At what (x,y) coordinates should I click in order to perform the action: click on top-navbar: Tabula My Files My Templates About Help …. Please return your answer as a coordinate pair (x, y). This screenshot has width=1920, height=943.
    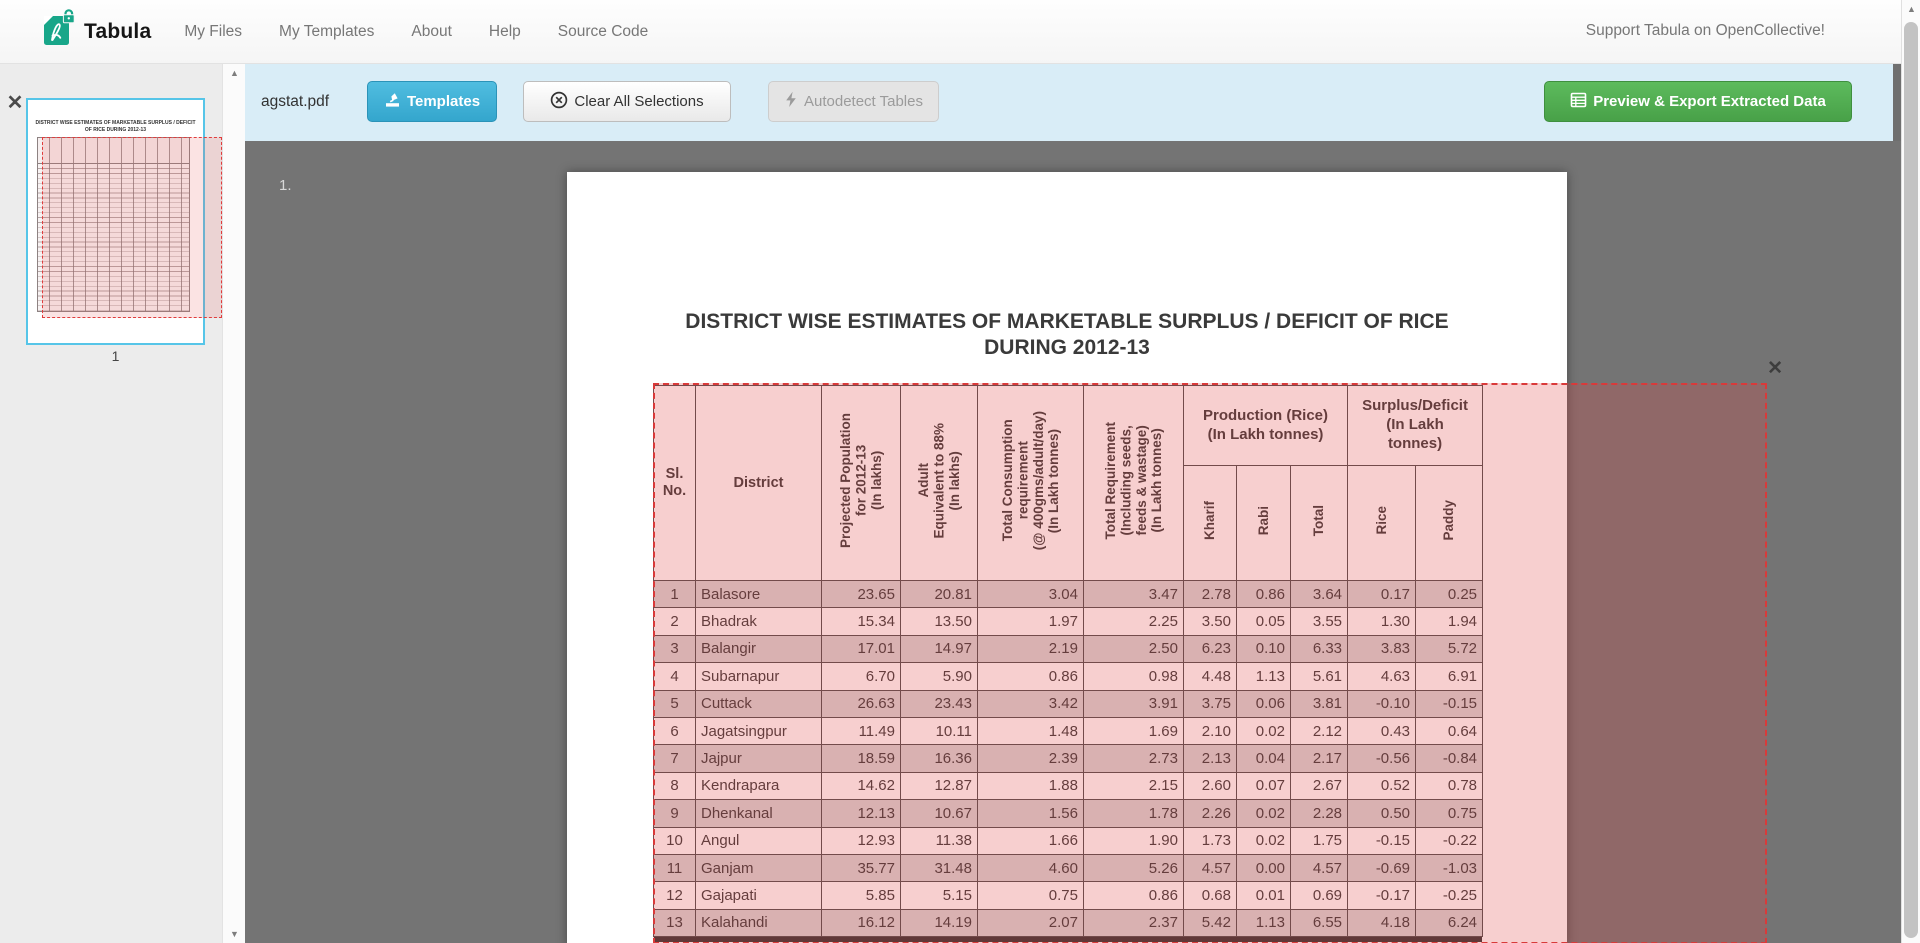
    Looking at the image, I should click on (960, 32).